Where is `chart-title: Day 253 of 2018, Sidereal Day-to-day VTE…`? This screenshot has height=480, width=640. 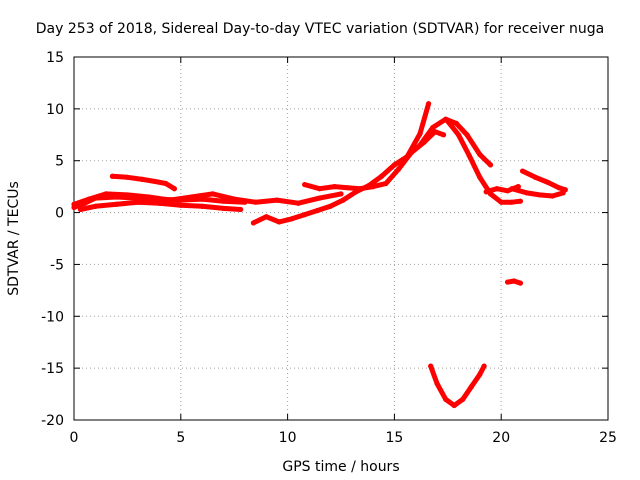 chart-title: Day 253 of 2018, Sidereal Day-to-day VTE… is located at coordinates (320, 29).